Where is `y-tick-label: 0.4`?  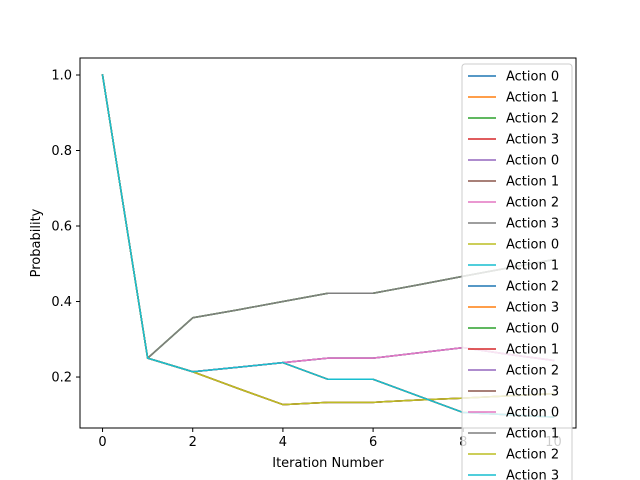 y-tick-label: 0.4 is located at coordinates (61, 302).